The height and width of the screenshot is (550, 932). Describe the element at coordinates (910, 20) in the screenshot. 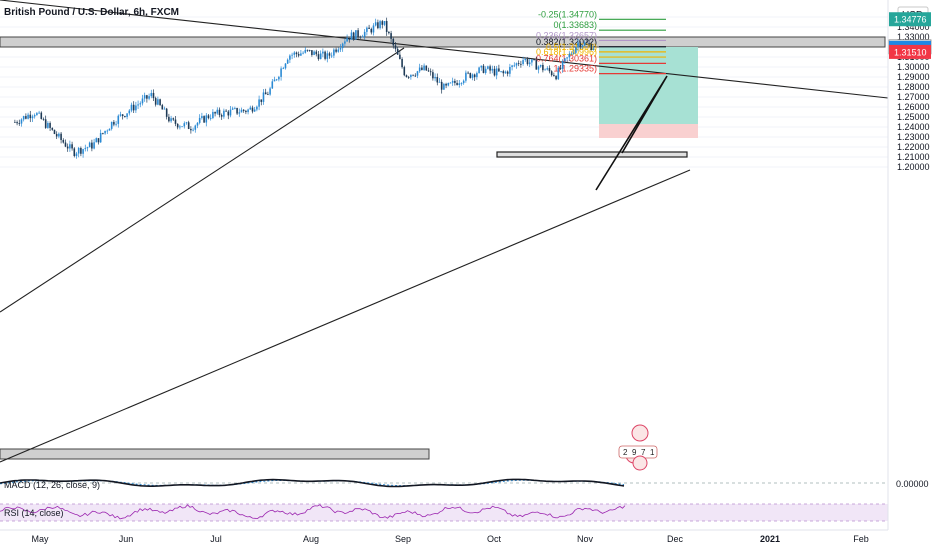

I see `price-label-value: 1.34776` at that location.